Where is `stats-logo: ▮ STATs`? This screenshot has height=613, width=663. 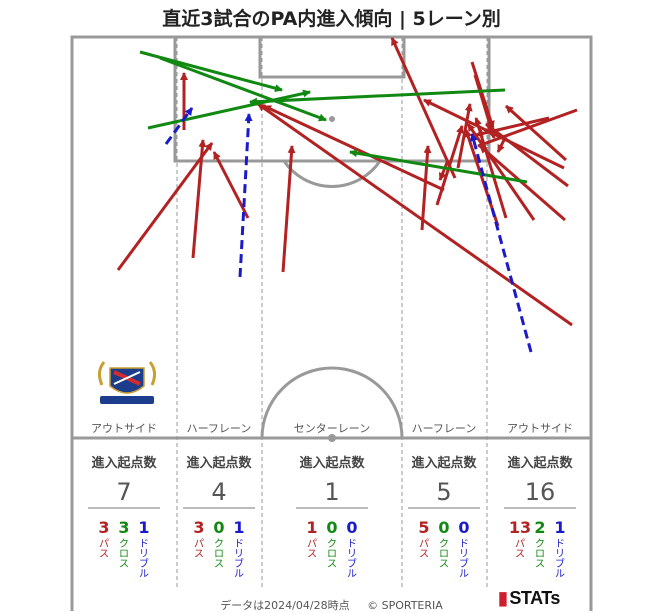 stats-logo: ▮ STATs is located at coordinates (529, 598).